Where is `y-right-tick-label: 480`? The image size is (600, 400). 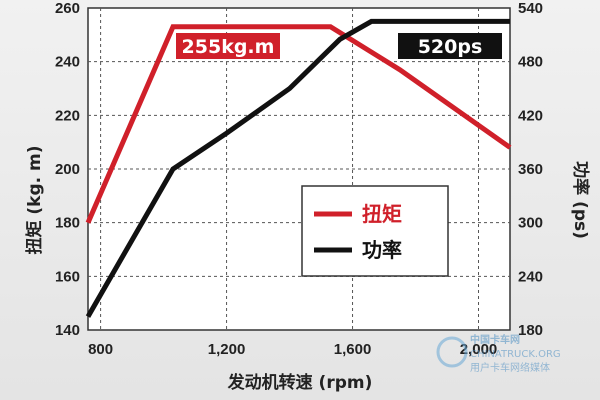
y-right-tick-label: 480 is located at coordinates (530, 62).